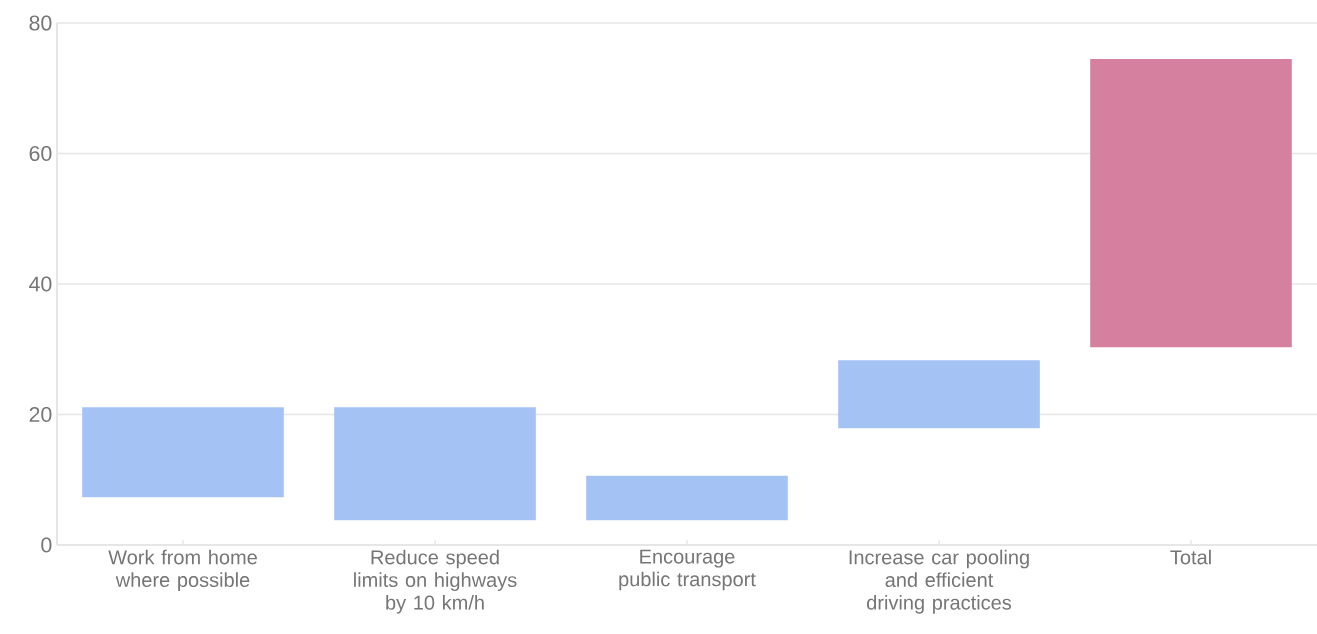  Describe the element at coordinates (40, 153) in the screenshot. I see `y-tick-label: 60` at that location.